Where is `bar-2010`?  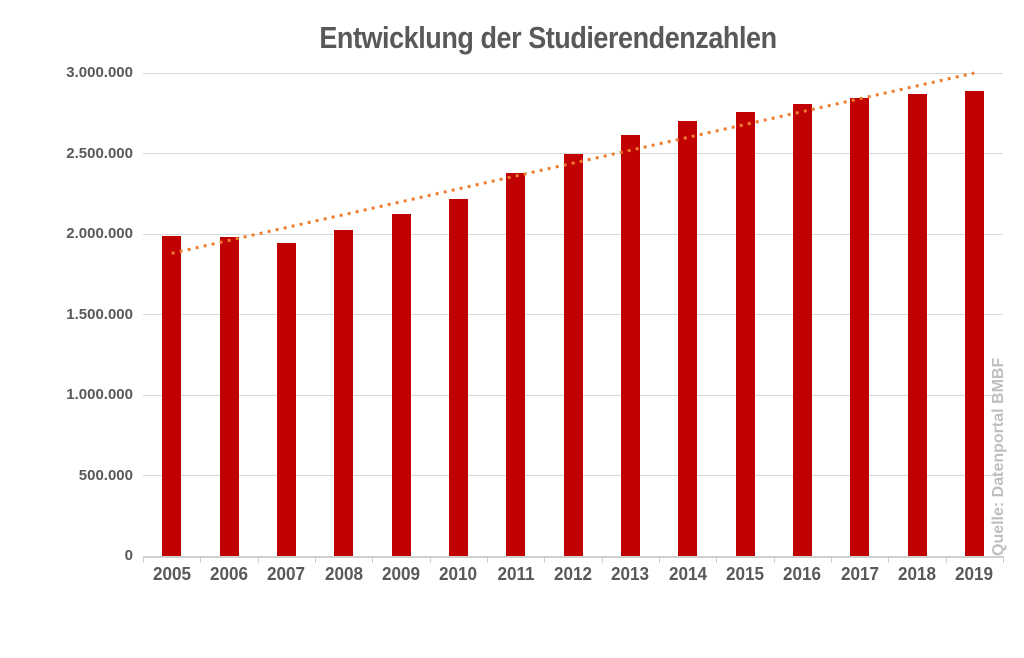 bar-2010 is located at coordinates (458, 377).